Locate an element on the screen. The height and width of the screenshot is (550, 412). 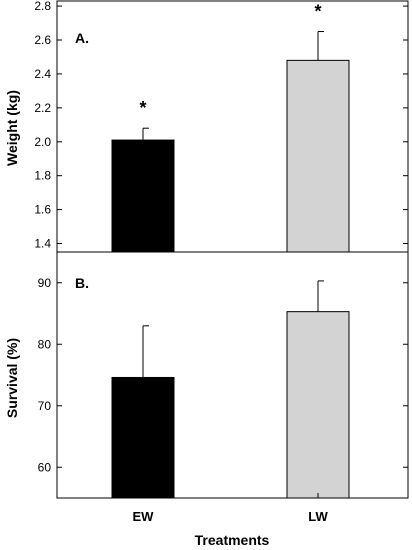
panel-a-bar-ew is located at coordinates (143, 196).